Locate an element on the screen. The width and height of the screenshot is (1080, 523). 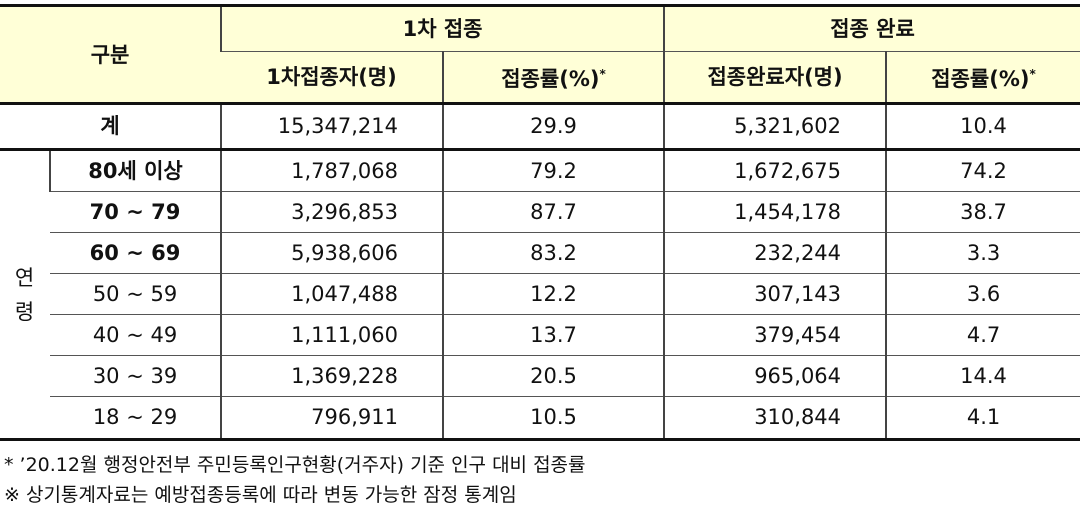
table-row: 40 ~ 49 1,111,060 13.7 379,454 4.7 is located at coordinates (540, 335).